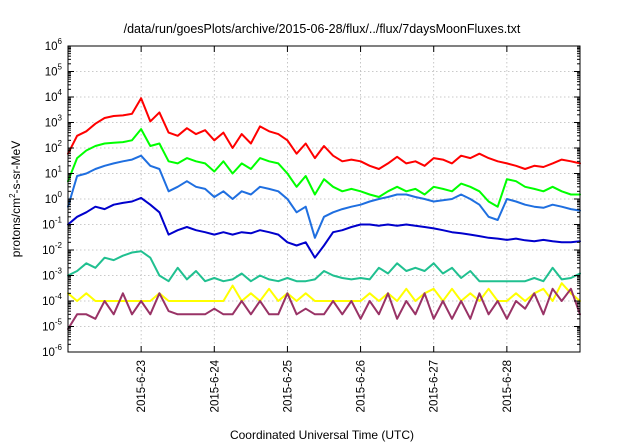 The image size is (640, 448). What do you see at coordinates (60, 67) in the screenshot?
I see `y-tick-exponent: 5` at bounding box center [60, 67].